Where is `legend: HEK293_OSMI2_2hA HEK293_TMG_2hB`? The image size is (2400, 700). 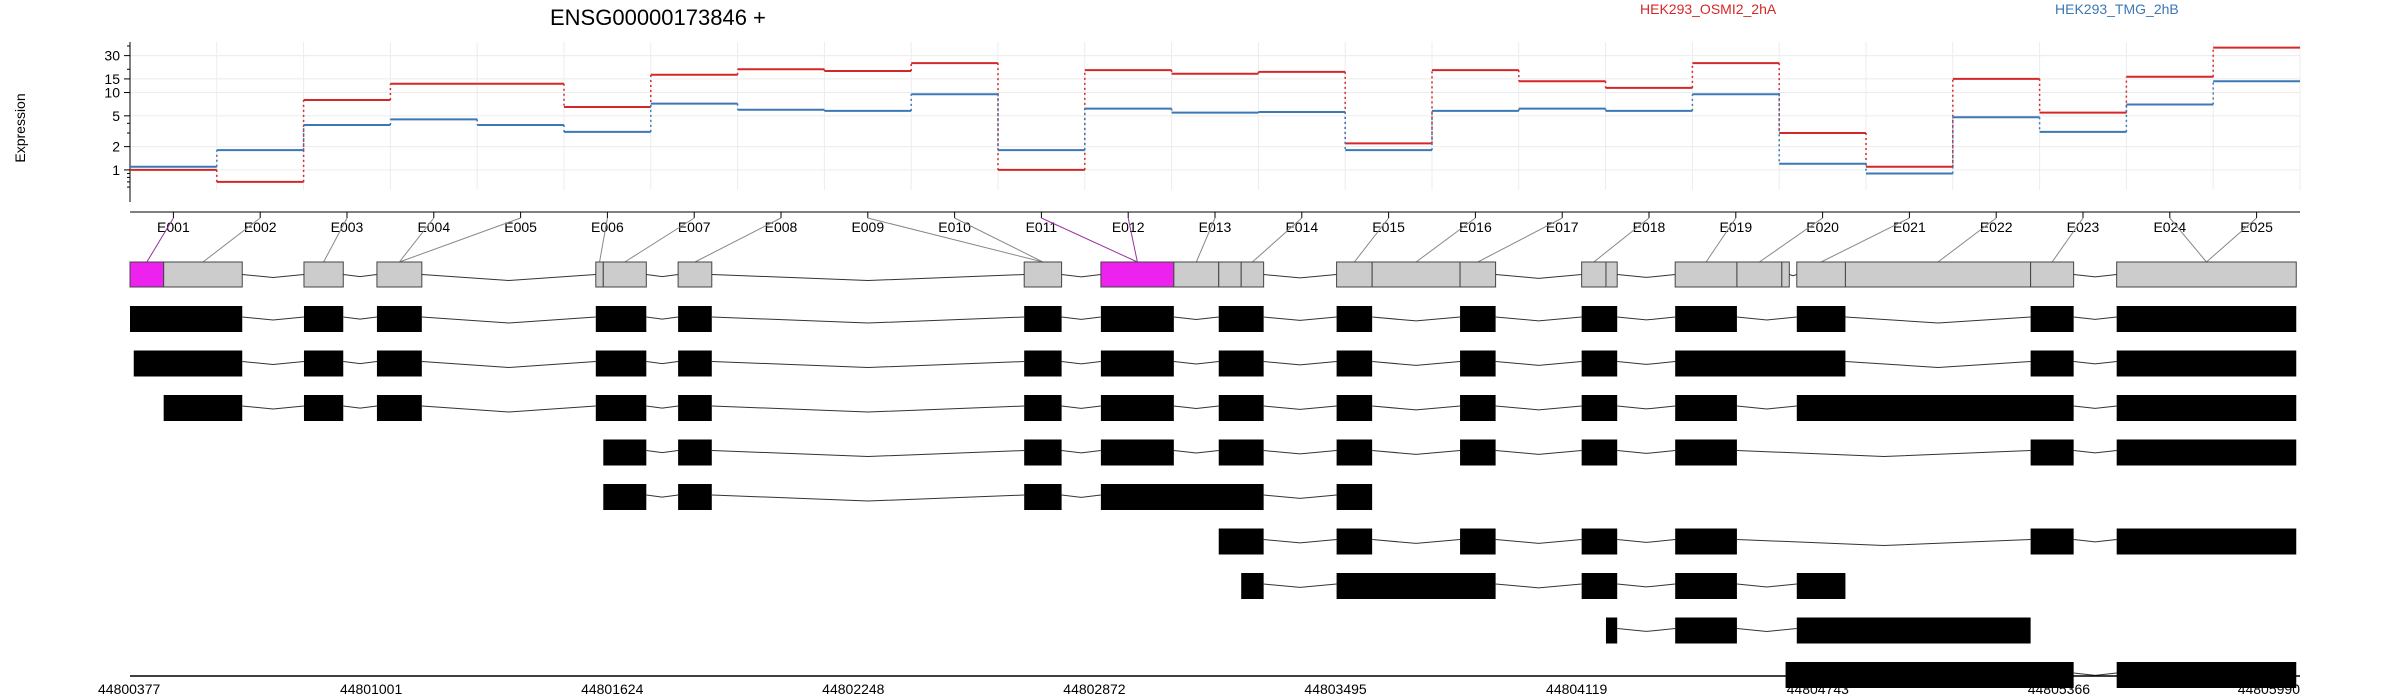
legend: HEK293_OSMI2_2hA HEK293_TMG_2hB is located at coordinates (1909, 9).